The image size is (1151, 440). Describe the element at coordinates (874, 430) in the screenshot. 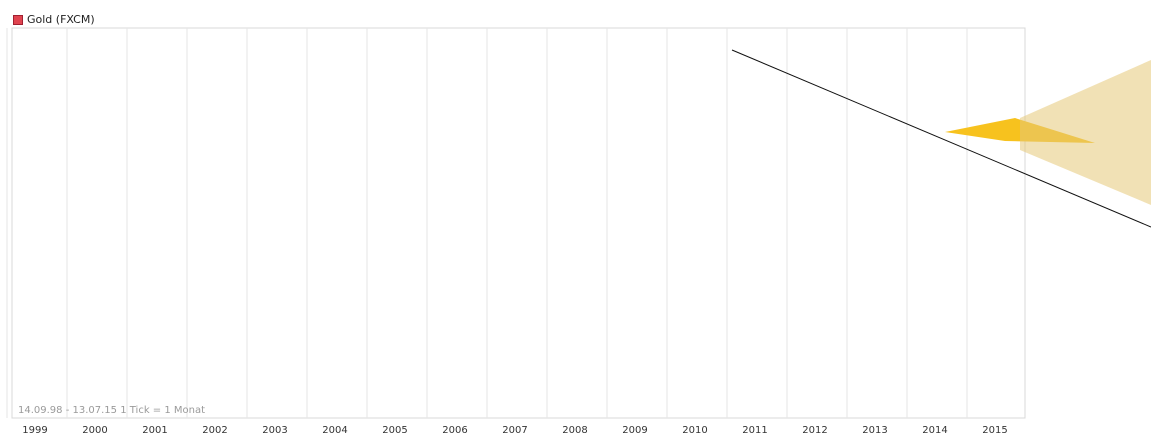

I see `x-tick-label: 2013` at that location.